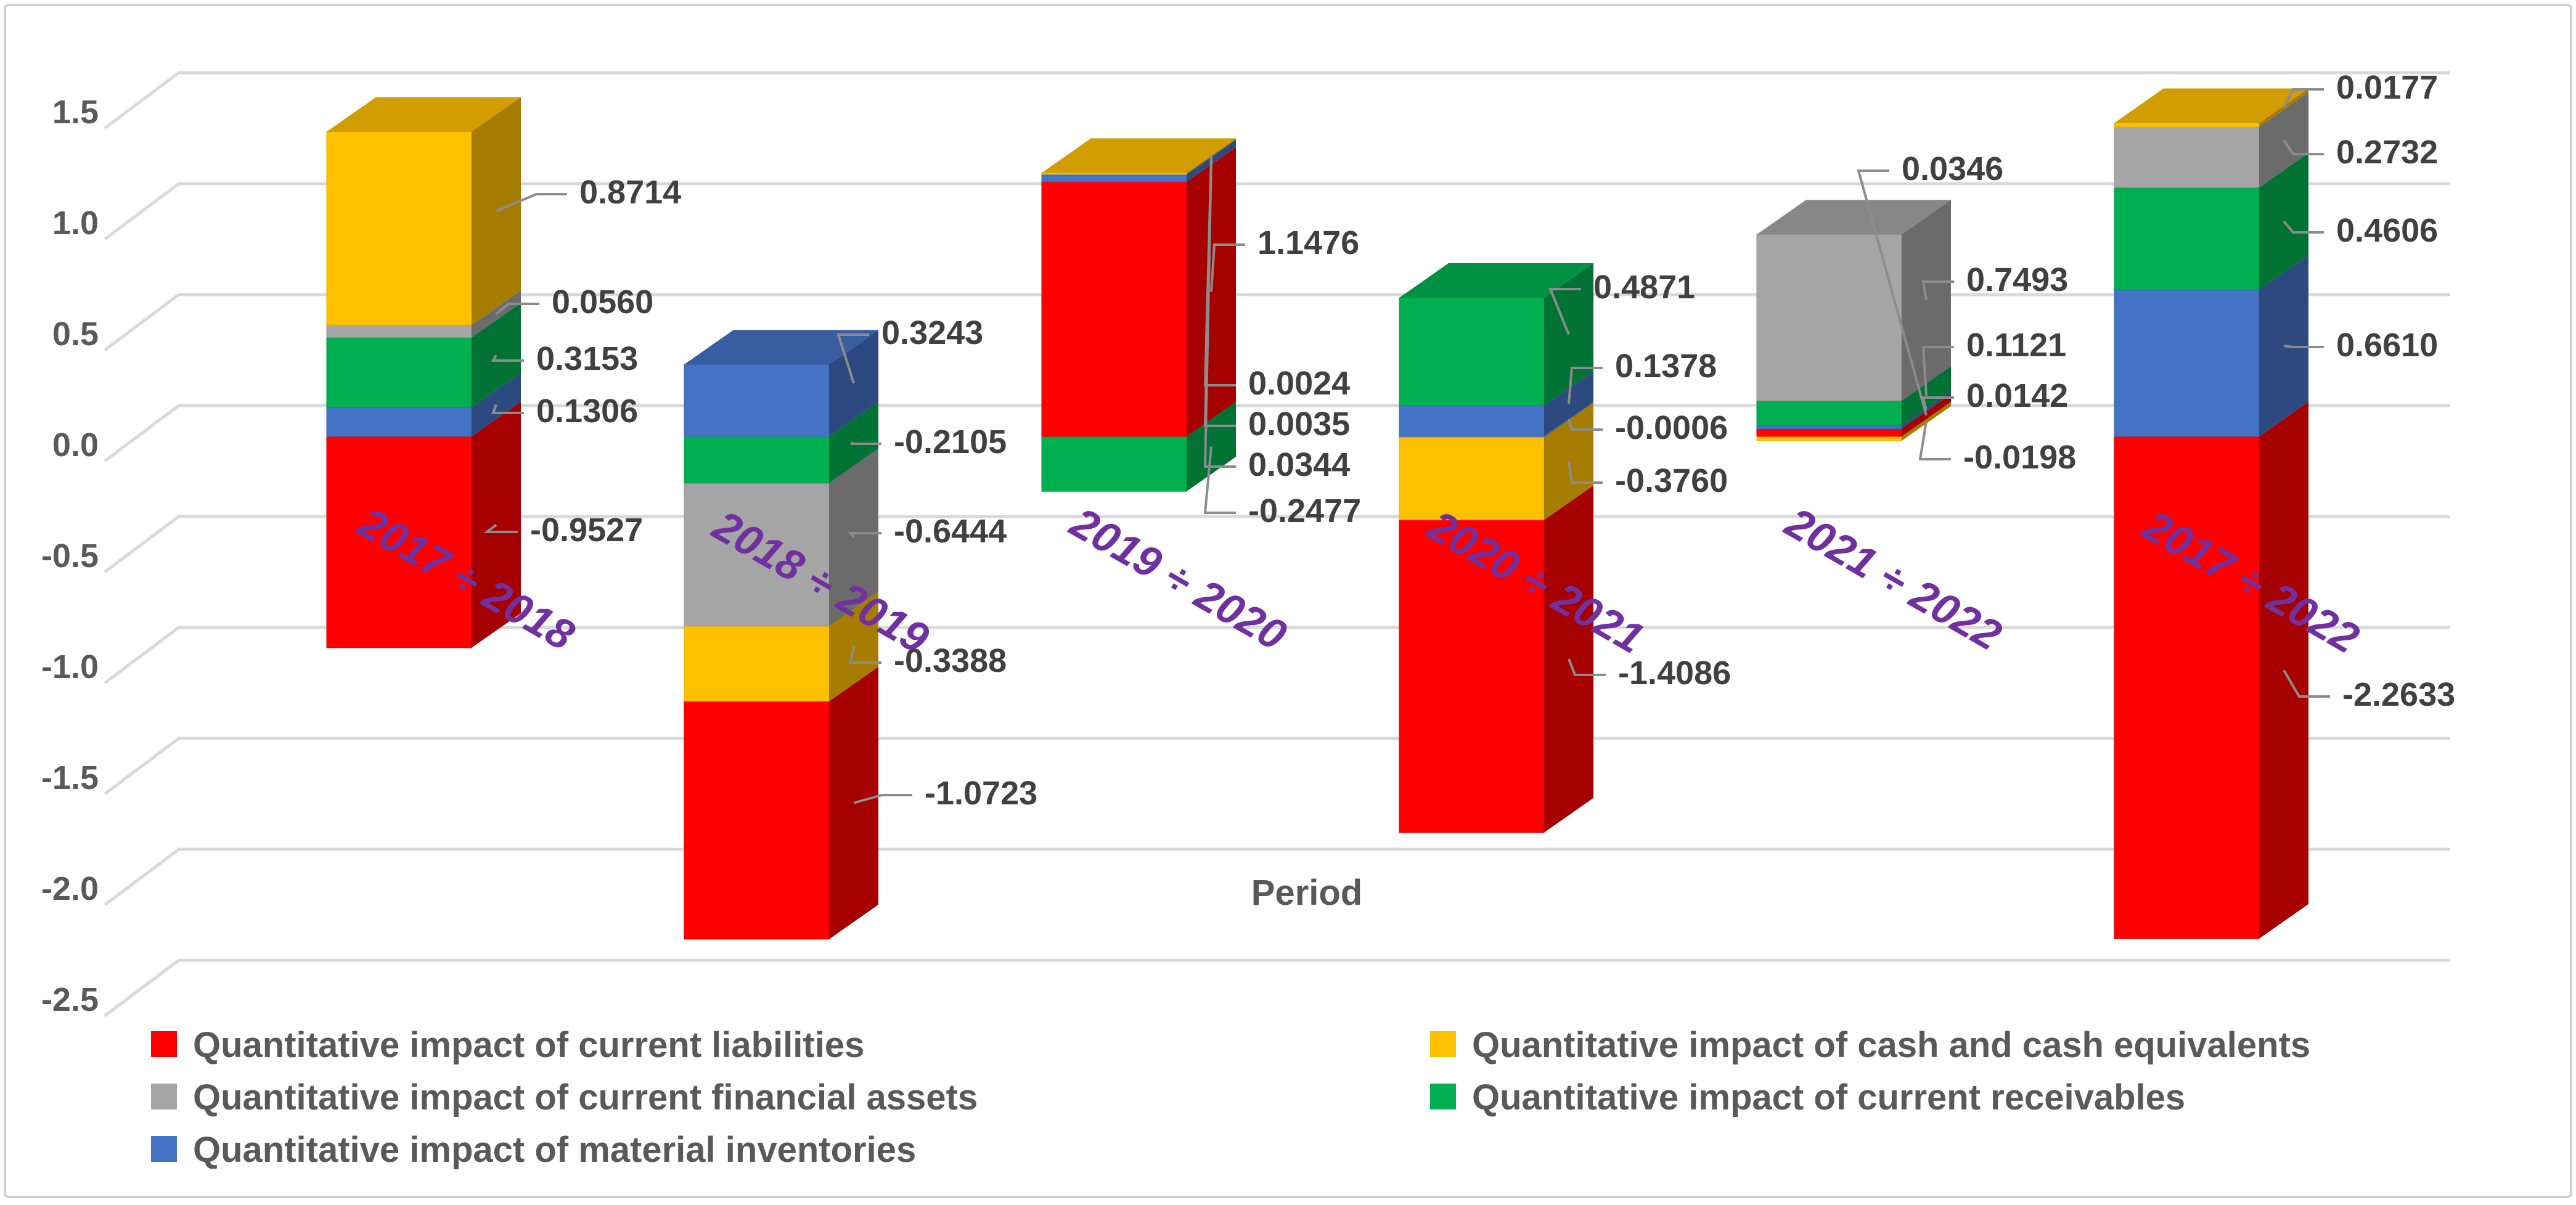  Describe the element at coordinates (2398, 694) in the screenshot. I see `data-label: -2.2633` at that location.